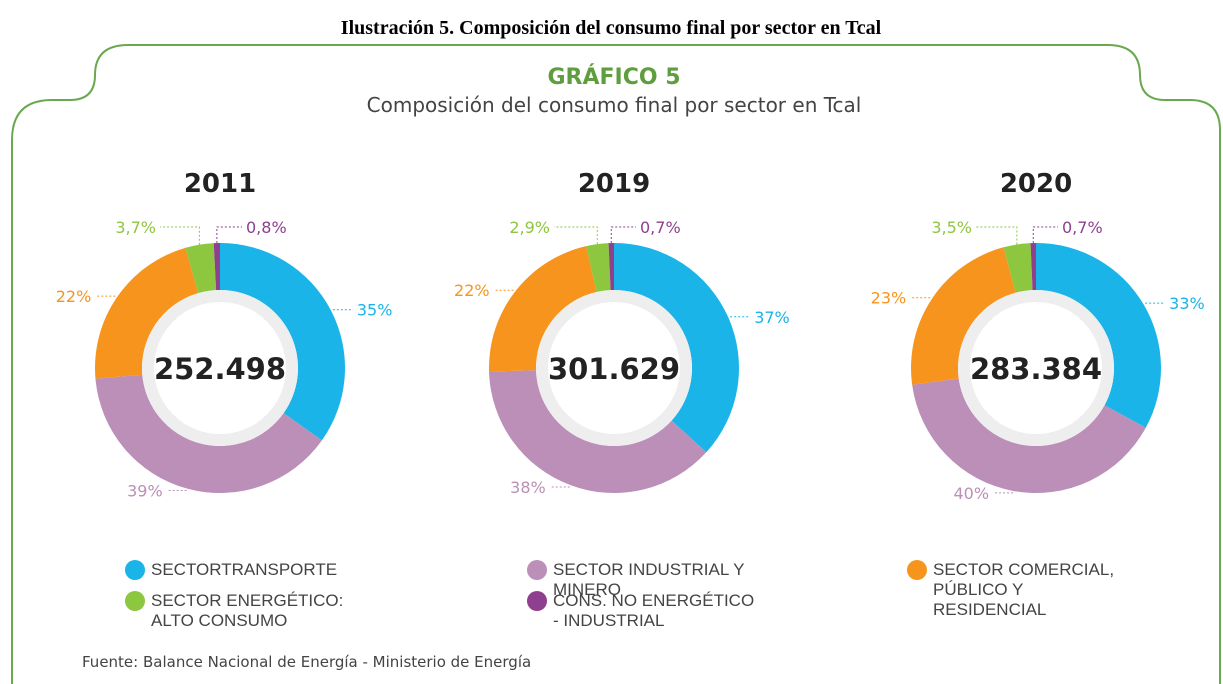 This screenshot has height=684, width=1223. What do you see at coordinates (135, 227) in the screenshot?
I see `value-label: 3,7%` at bounding box center [135, 227].